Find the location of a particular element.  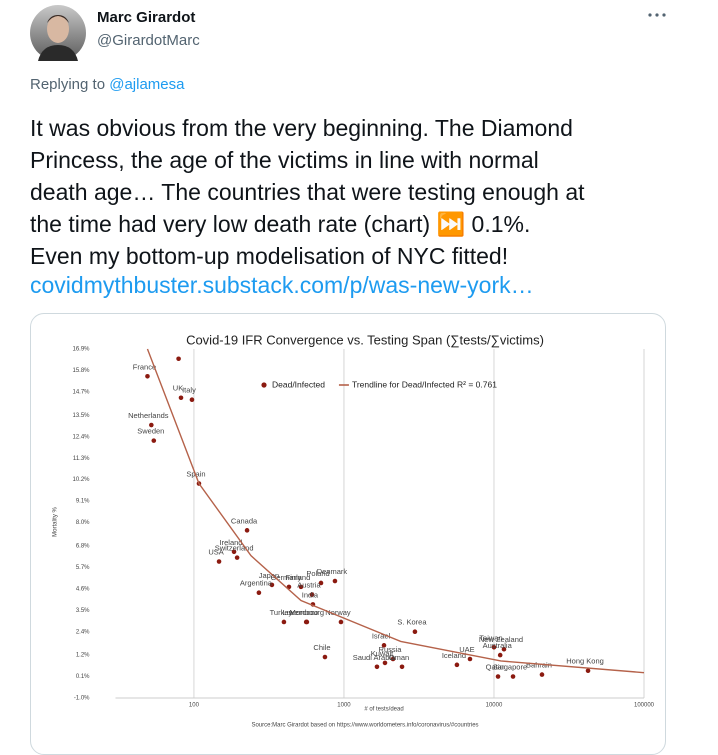

x-tick-label: 100 is located at coordinates (194, 706).